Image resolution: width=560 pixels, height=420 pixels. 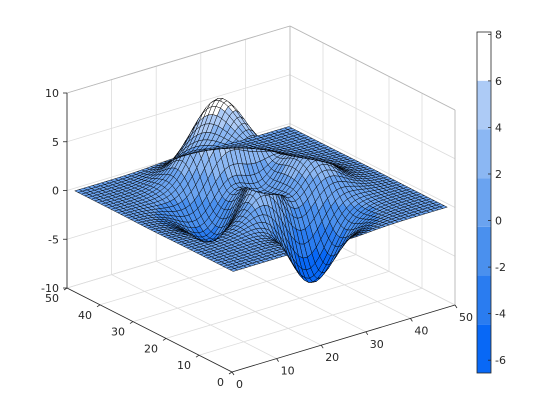 I want to click on y-tick-label: 50, so click(x=52, y=298).